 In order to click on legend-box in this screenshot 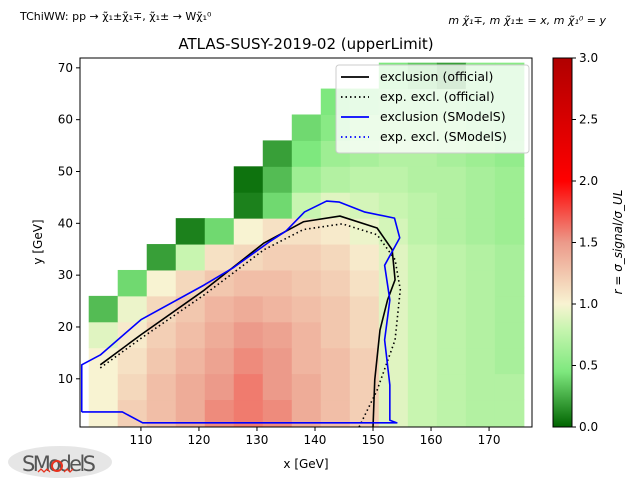, I will do `click(432, 109)`.